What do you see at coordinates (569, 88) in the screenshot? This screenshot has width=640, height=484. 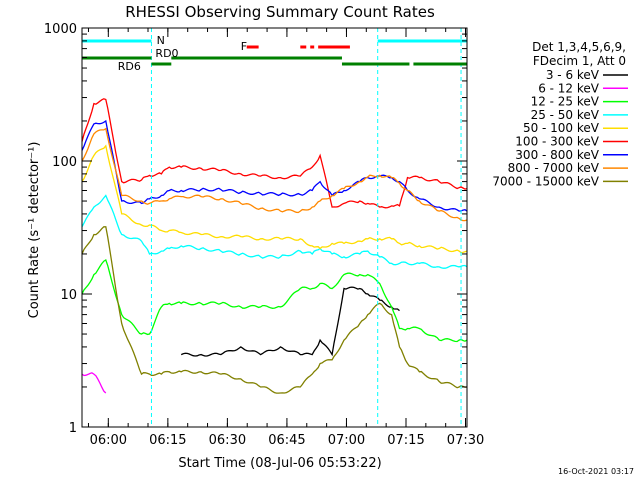 I see `legend-label: 6 - 12 keV` at bounding box center [569, 88].